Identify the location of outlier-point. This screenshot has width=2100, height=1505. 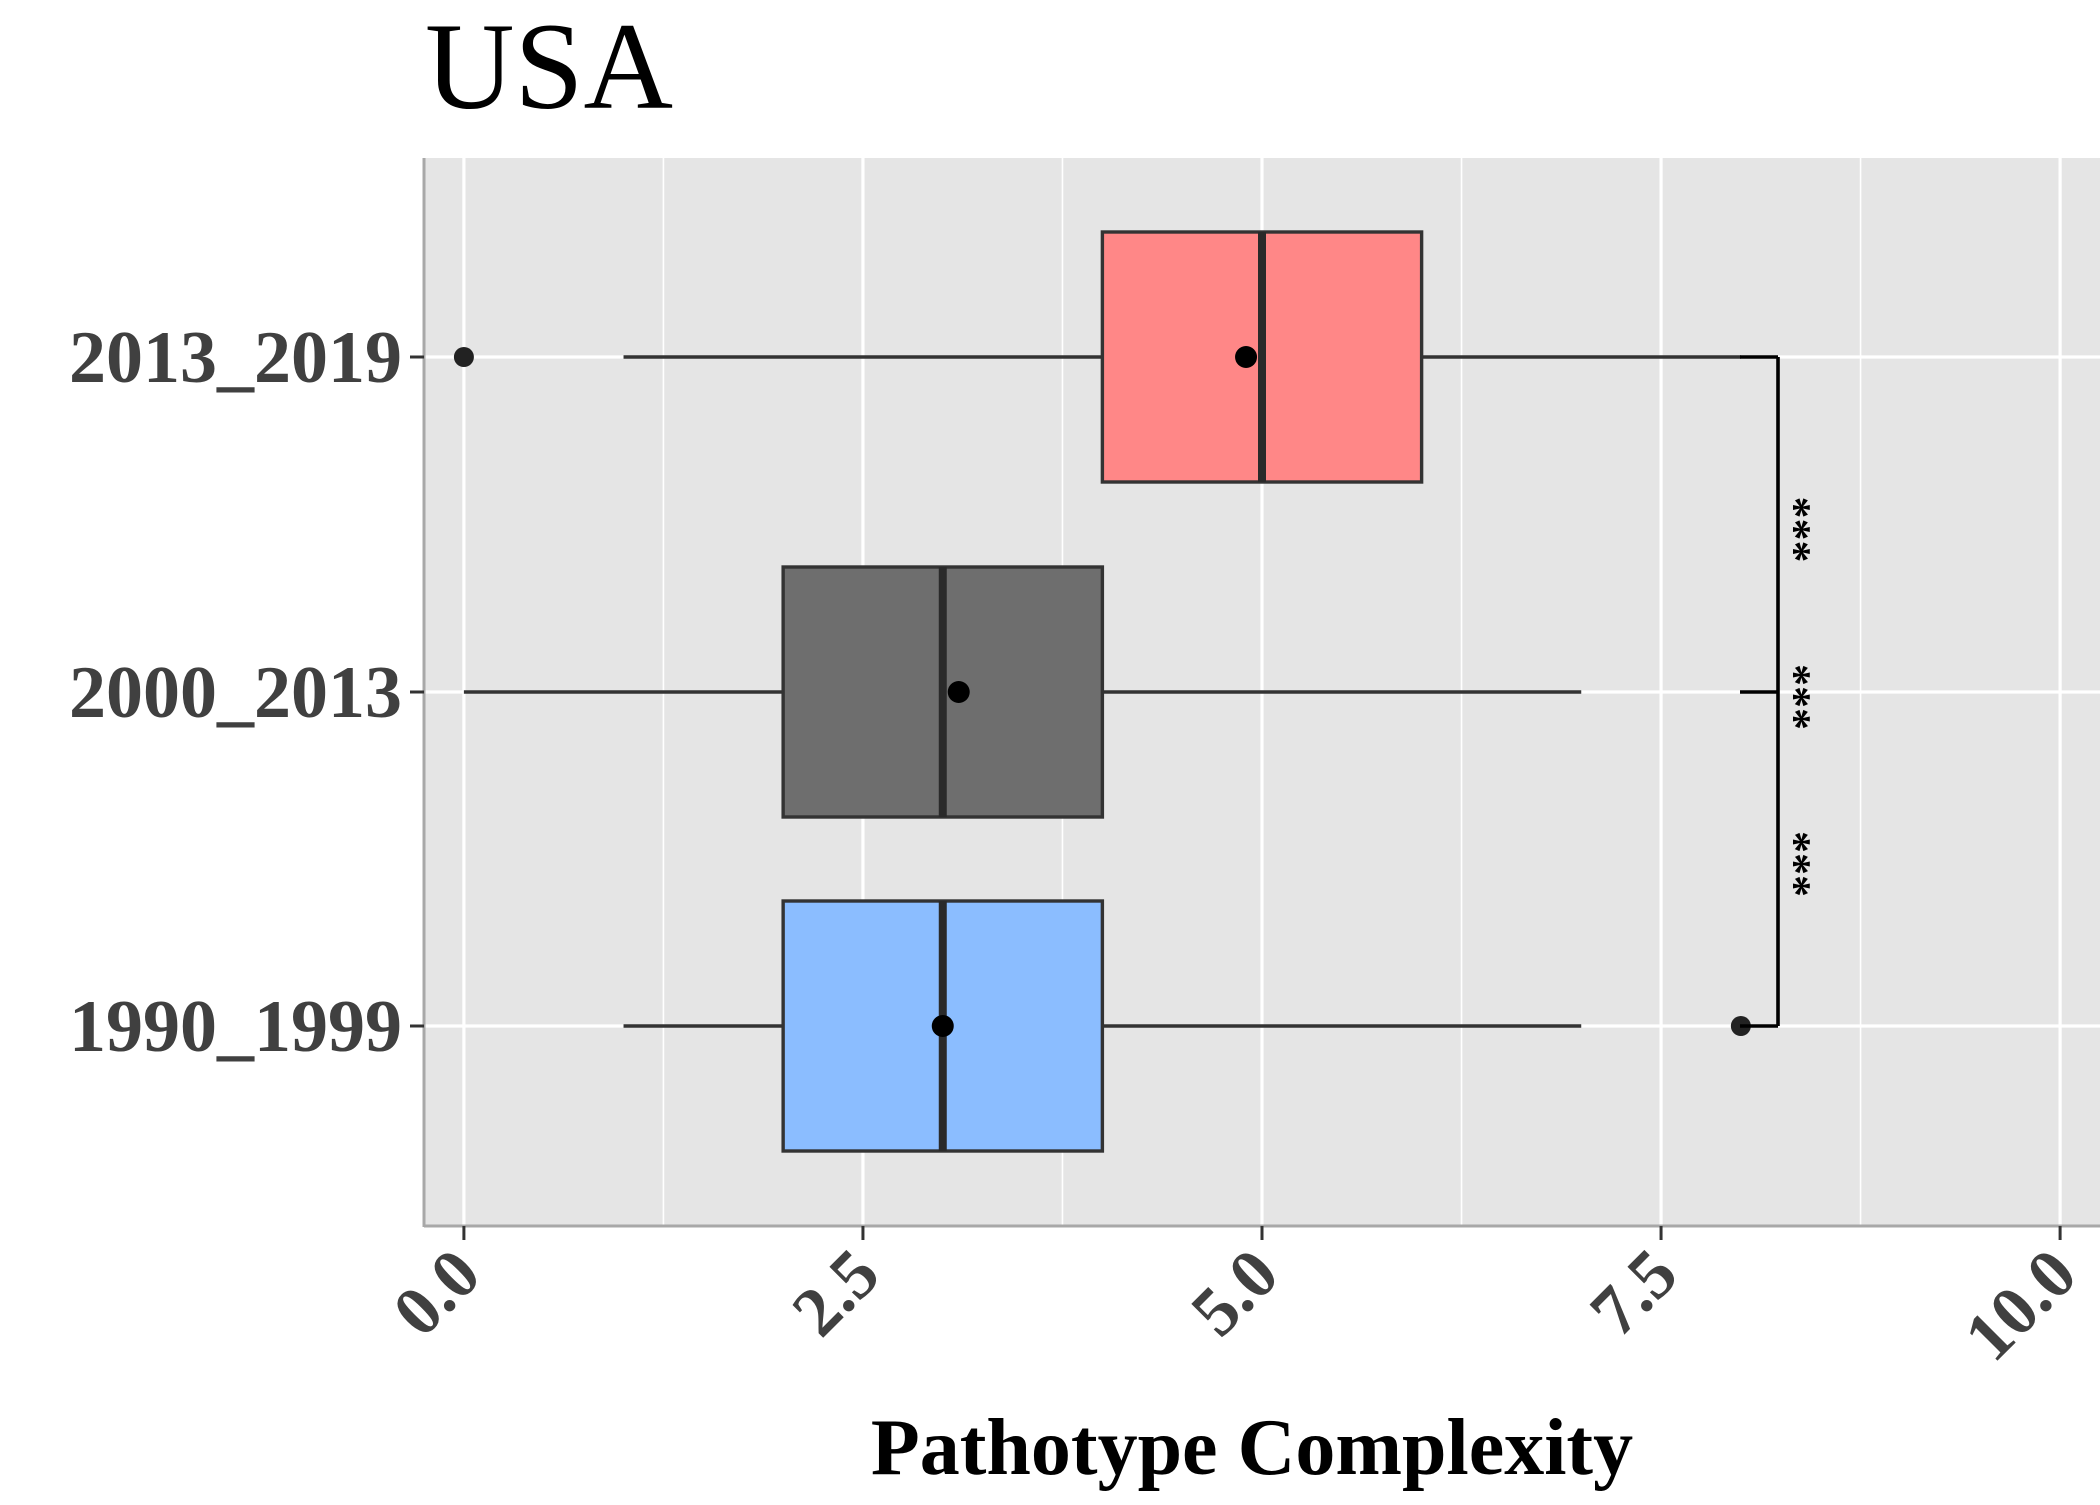
(463, 357).